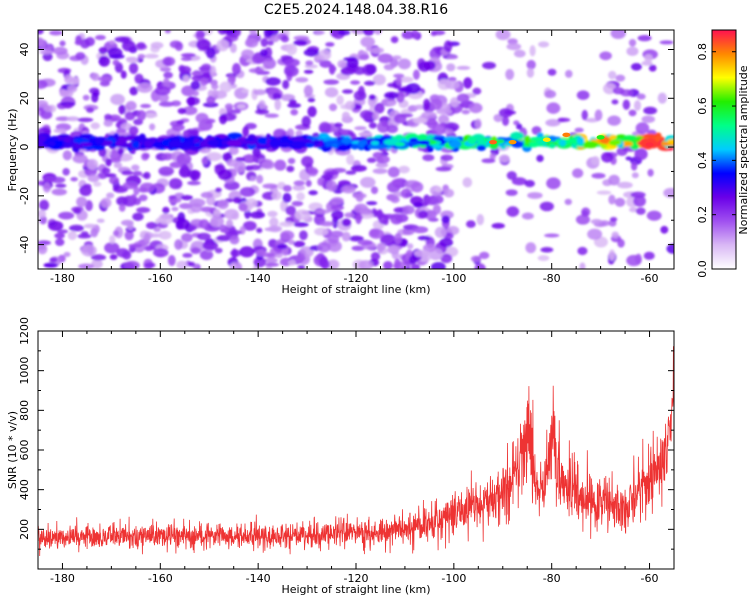  Describe the element at coordinates (702, 106) in the screenshot. I see `colorbar-tick-label: 0.6` at that location.